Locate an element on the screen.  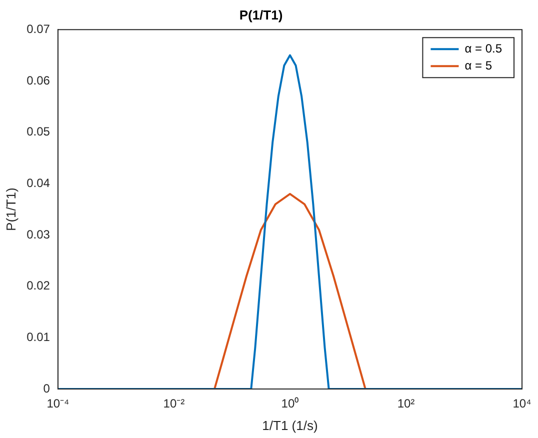
y-axis-title: P(1/T1) is located at coordinates (10, 209).